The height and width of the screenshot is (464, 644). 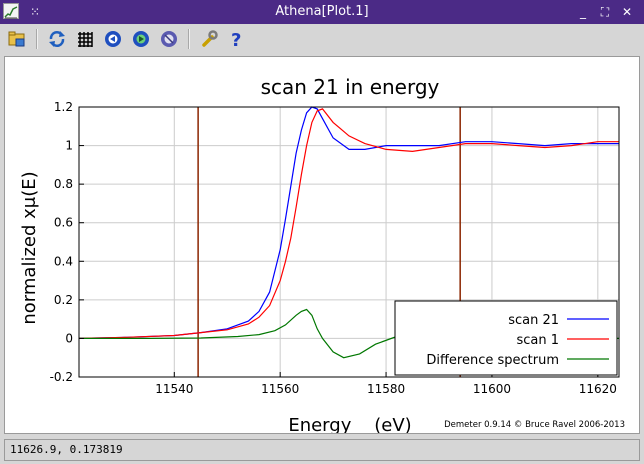 What do you see at coordinates (350, 87) in the screenshot?
I see `chart-title: scan 21 in energy` at bounding box center [350, 87].